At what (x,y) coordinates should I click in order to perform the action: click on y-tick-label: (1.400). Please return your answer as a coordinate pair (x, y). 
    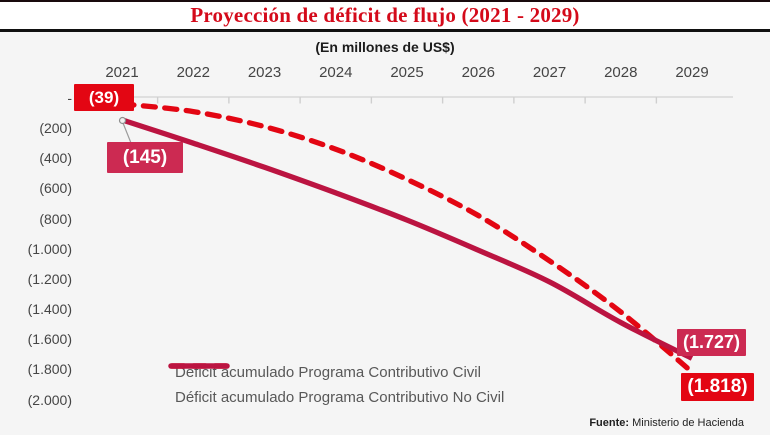
    Looking at the image, I should click on (49, 309).